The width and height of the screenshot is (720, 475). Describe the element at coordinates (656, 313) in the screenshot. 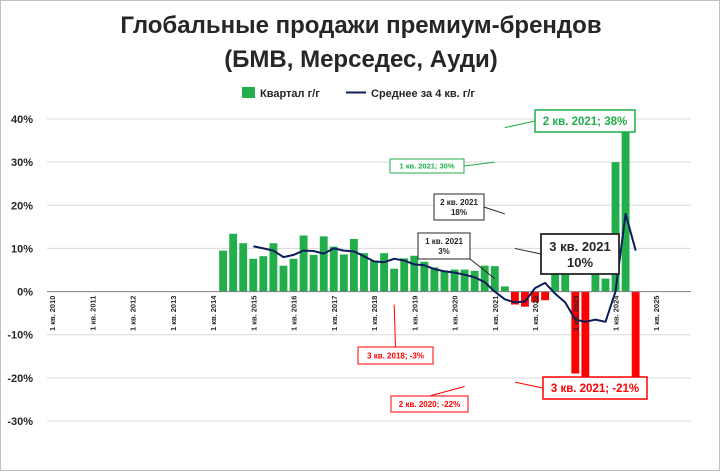

I see `x-tick-label: 1 кв. 2025` at that location.